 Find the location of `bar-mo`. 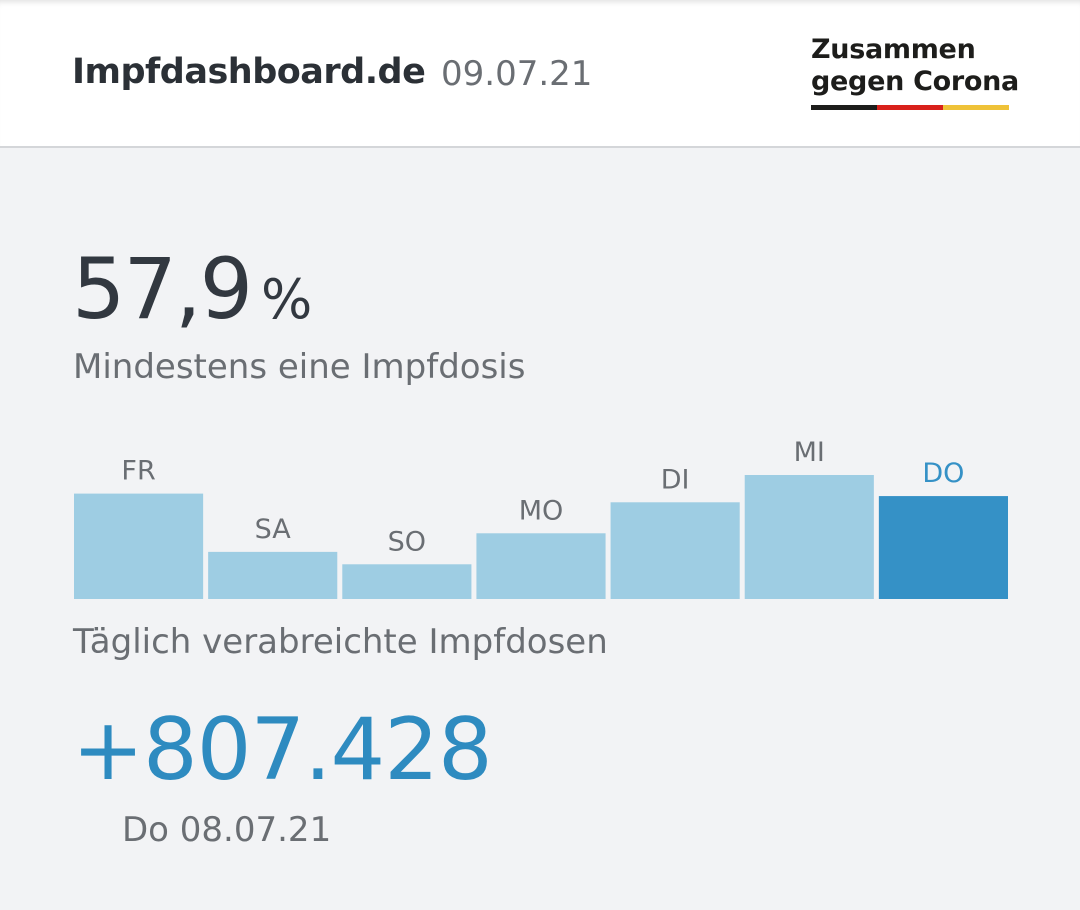

bar-mo is located at coordinates (541, 566).